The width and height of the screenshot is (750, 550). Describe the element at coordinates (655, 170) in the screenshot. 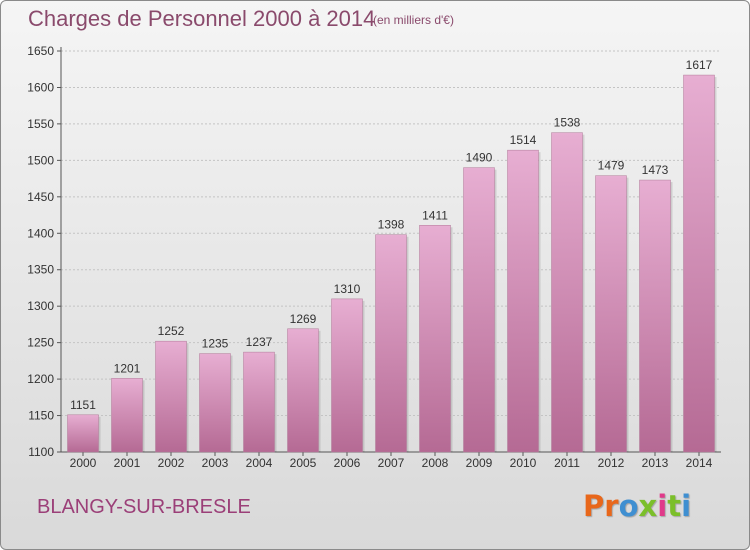

I see `data-label: 1473` at that location.